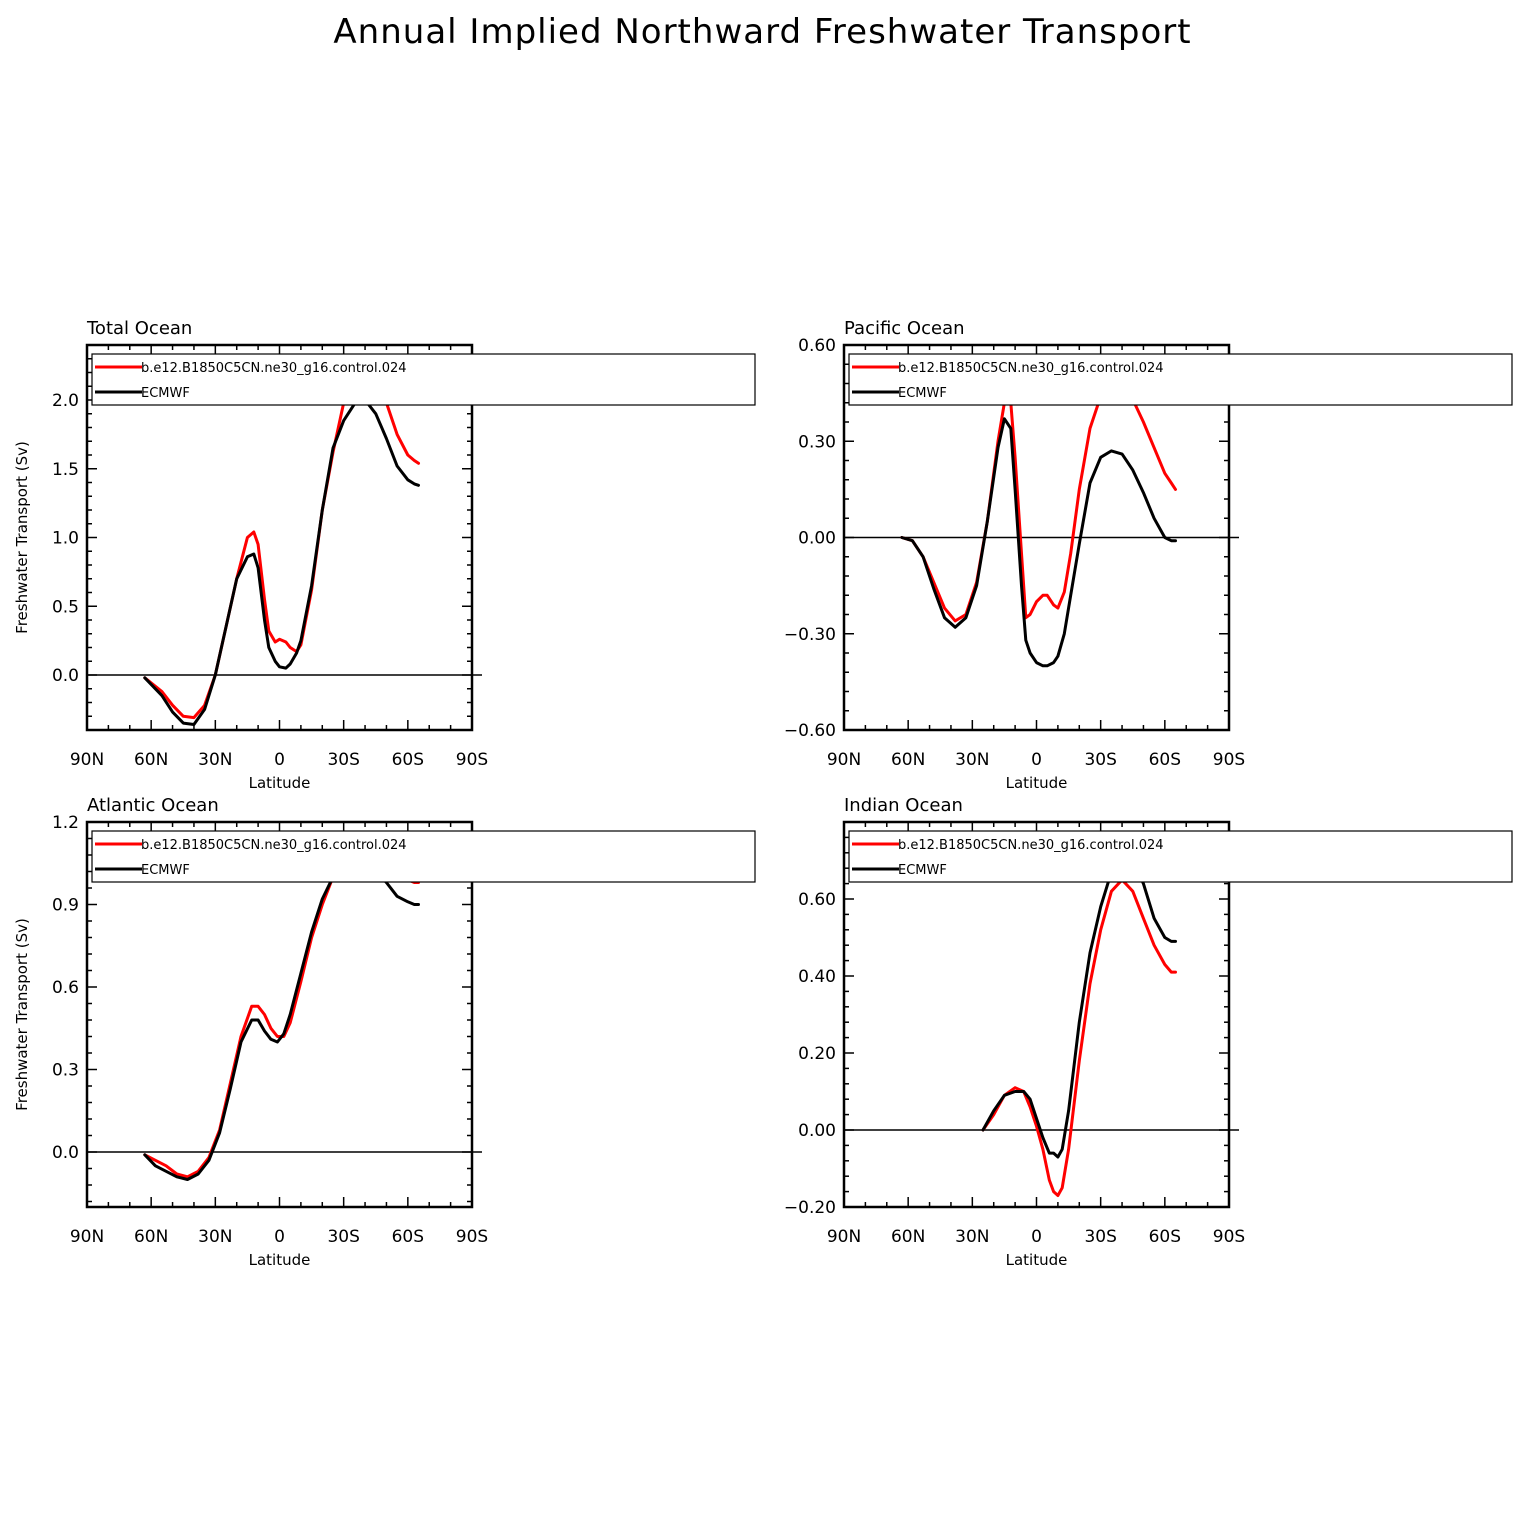 This screenshot has width=1525, height=1525. Describe the element at coordinates (817, 977) in the screenshot. I see `y-tick-label: 0.40` at that location.